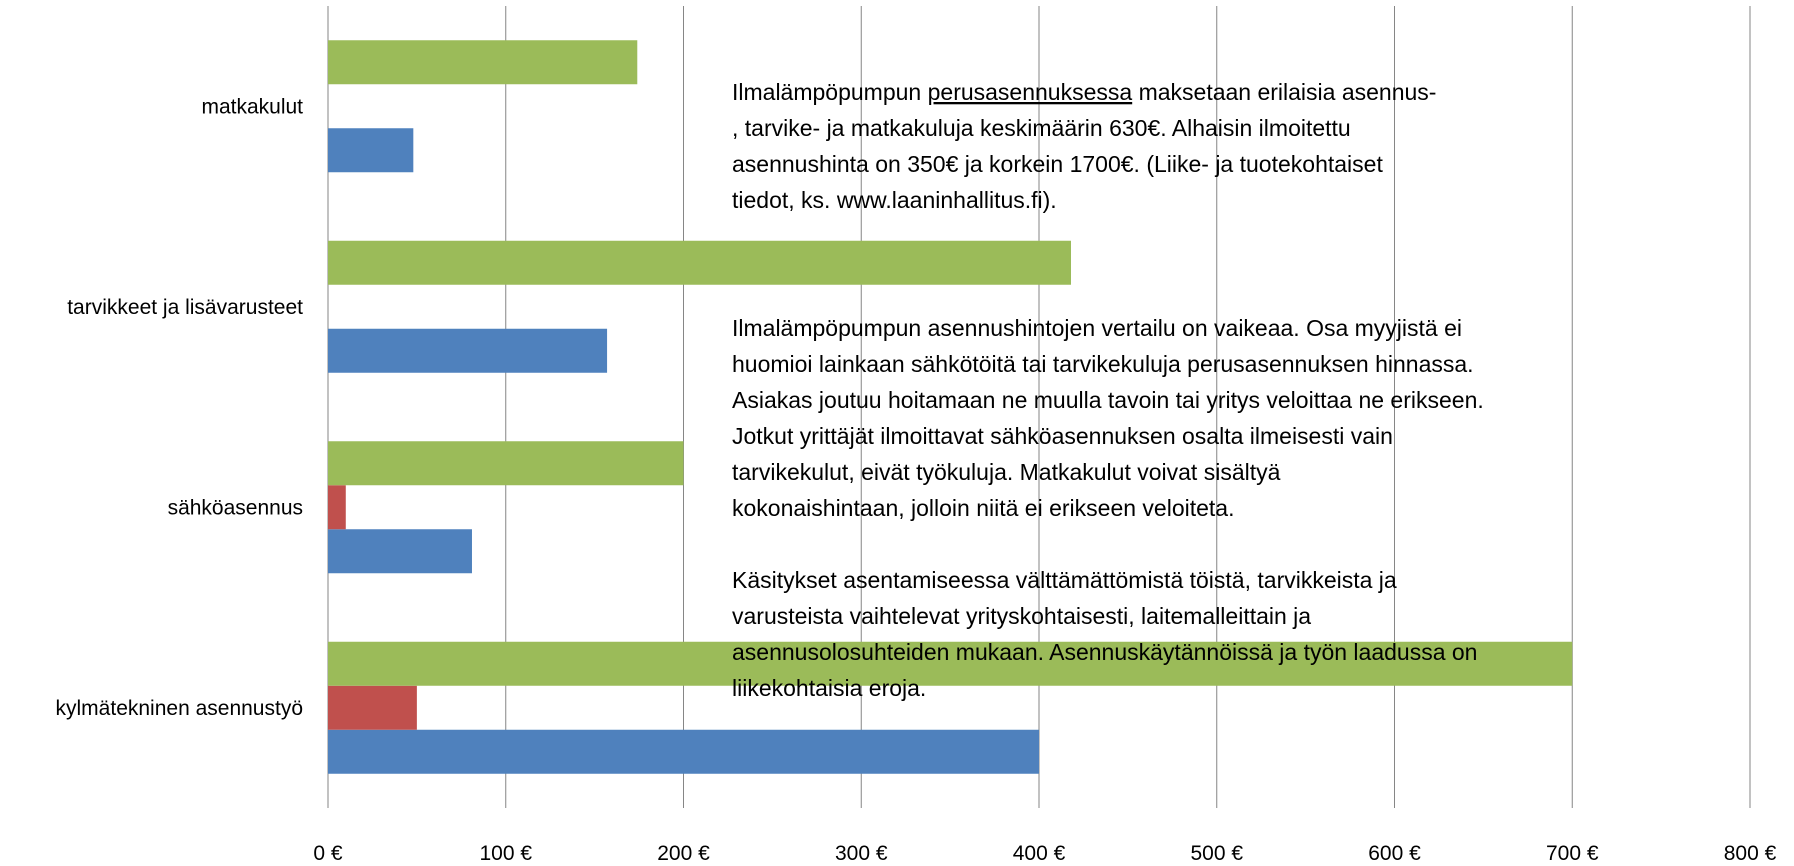 This screenshot has width=1794, height=866. Describe the element at coordinates (1572, 853) in the screenshot. I see `x-tick-label: 700 €` at that location.